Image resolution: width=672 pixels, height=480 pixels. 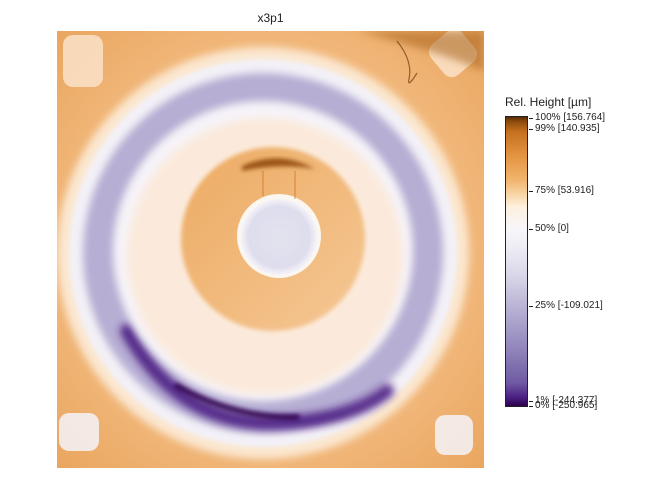 What do you see at coordinates (454, 435) in the screenshot?
I see `corner-mark-bottom-right` at bounding box center [454, 435].